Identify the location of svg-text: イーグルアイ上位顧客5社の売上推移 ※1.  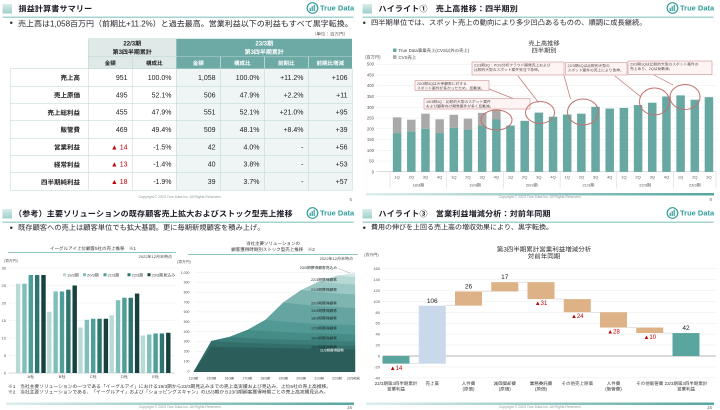
(93, 248).